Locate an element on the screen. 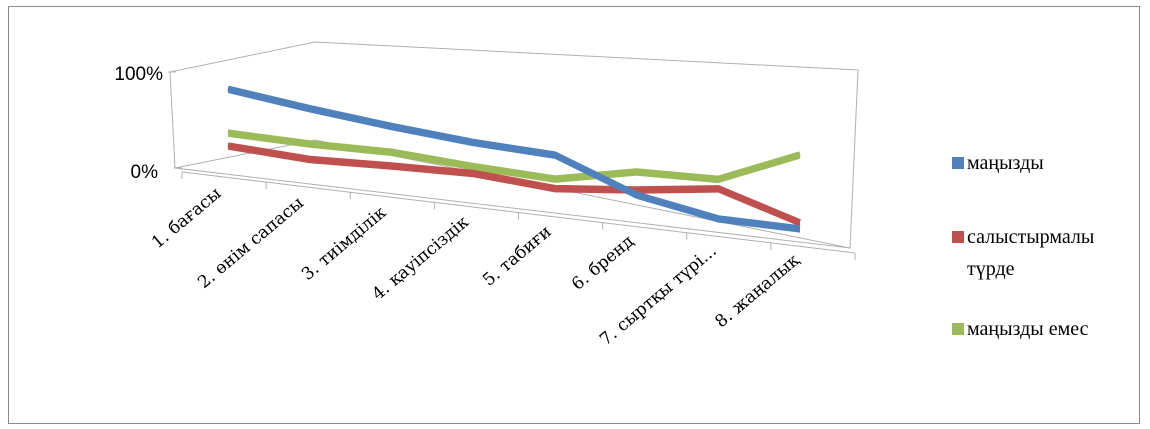 This screenshot has height=429, width=1150. legend-label-1: салыстырмалы түрде is located at coordinates (1030, 253).